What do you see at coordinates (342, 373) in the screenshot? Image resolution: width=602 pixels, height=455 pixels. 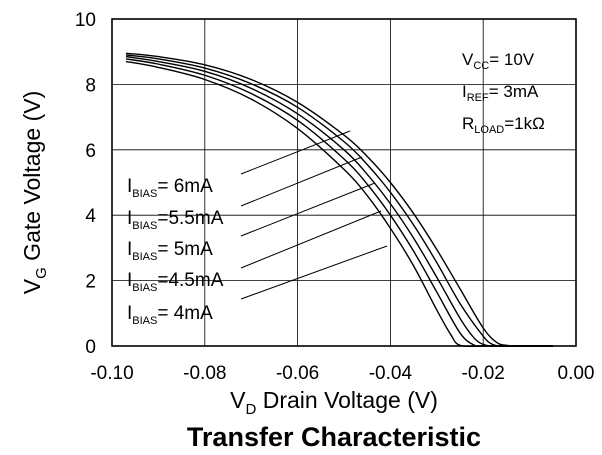 I see `x-tick-labels: -0.10 -0.08 -0.06 -0.04 -0.02 0.00` at bounding box center [342, 373].